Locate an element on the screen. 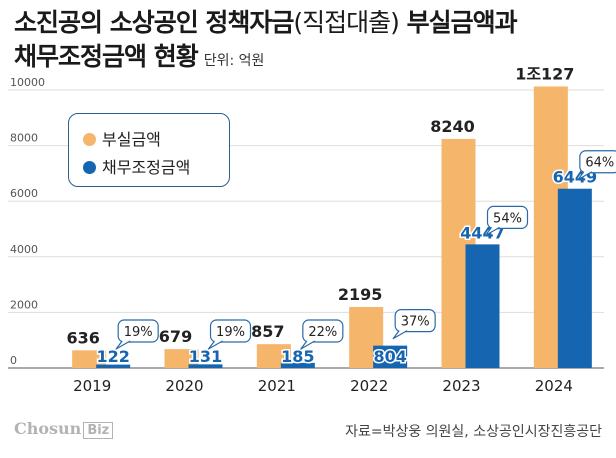 This screenshot has height=458, width=616. label-debt-adjust-2020: 131 is located at coordinates (205, 356).